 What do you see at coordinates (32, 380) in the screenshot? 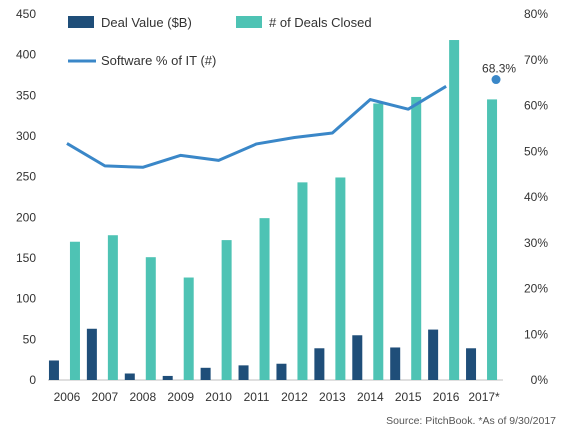
I see `left-tick-label: 0` at bounding box center [32, 380].